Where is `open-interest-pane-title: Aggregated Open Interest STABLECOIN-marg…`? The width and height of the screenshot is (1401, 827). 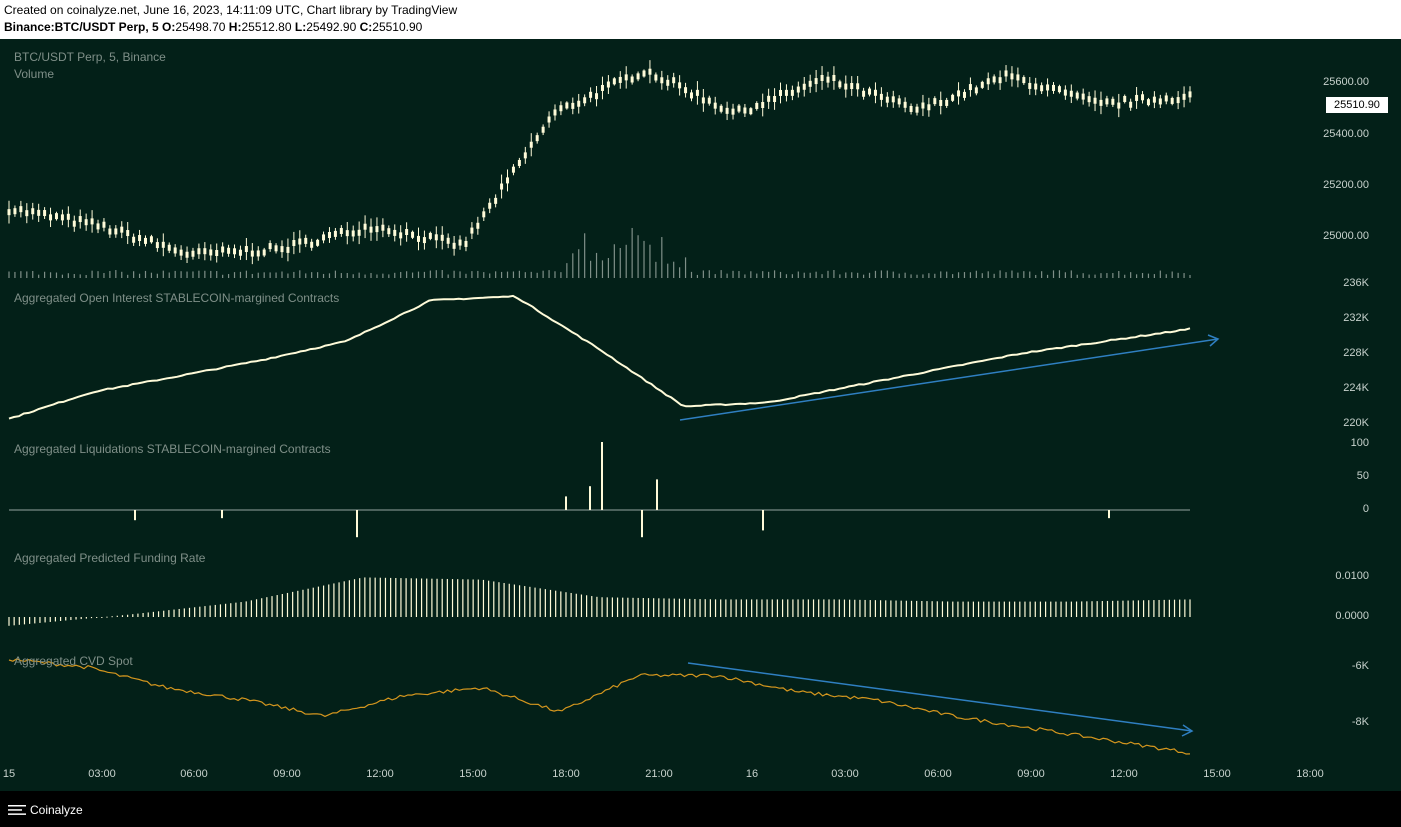 open-interest-pane-title: Aggregated Open Interest STABLECOIN-marg… is located at coordinates (177, 298).